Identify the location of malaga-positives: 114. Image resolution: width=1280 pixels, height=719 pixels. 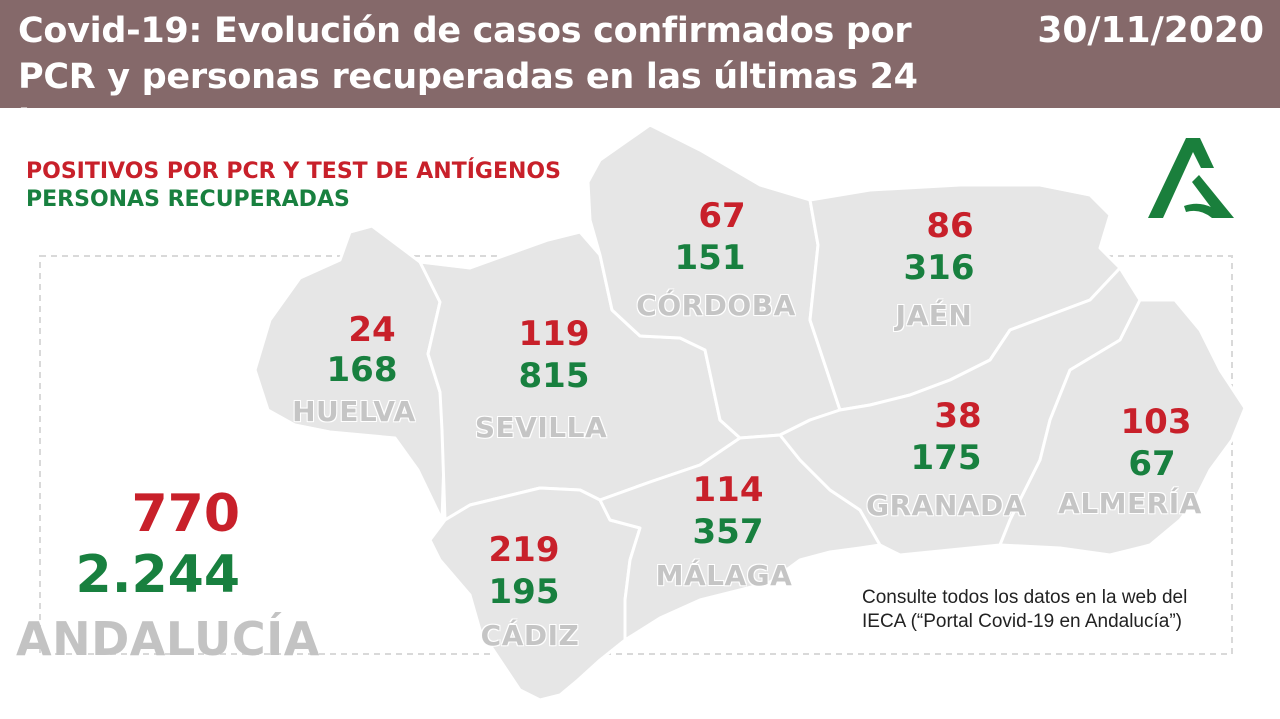
(728, 490).